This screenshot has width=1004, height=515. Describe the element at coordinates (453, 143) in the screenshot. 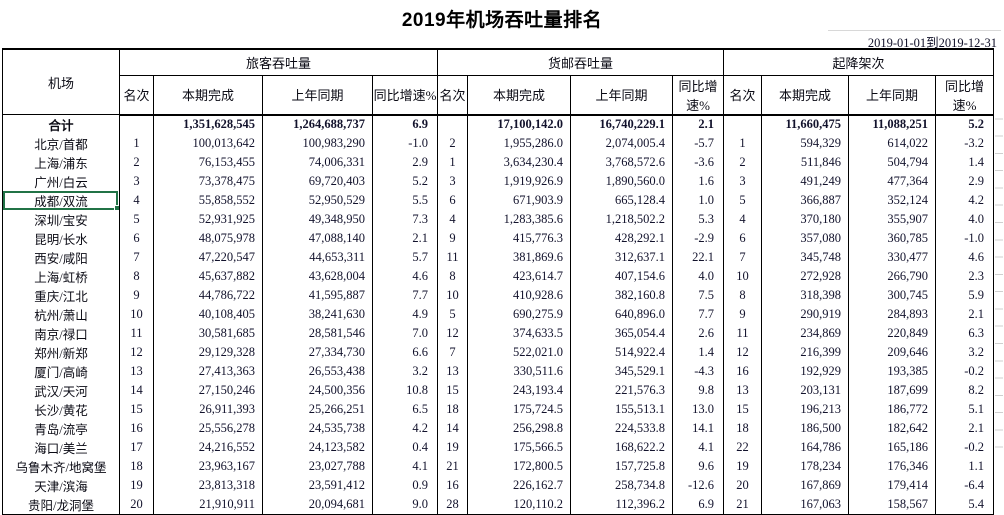

I see `rank-cell: 2` at that location.